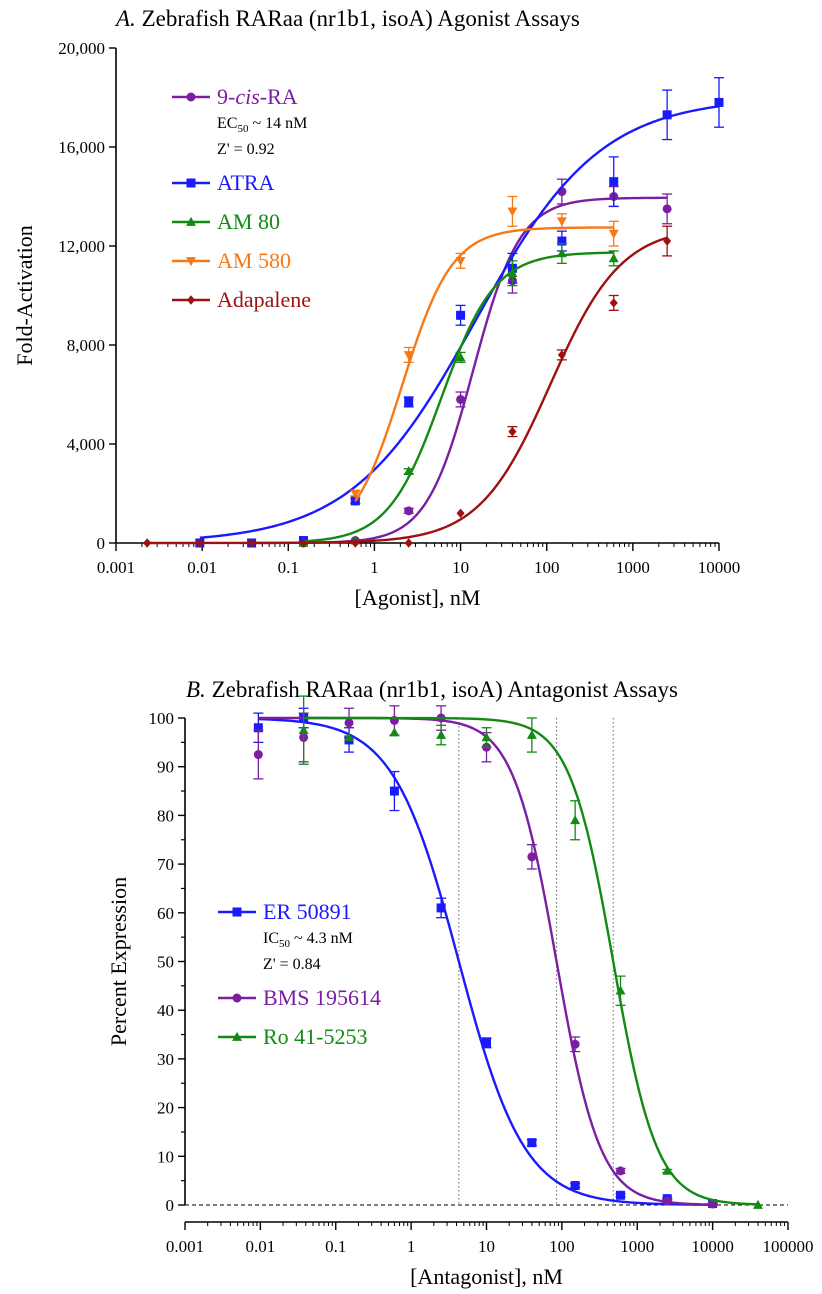 Image resolution: width=822 pixels, height=1294 pixels. I want to click on legend-label: Ro 41-5253, so click(315, 1036).